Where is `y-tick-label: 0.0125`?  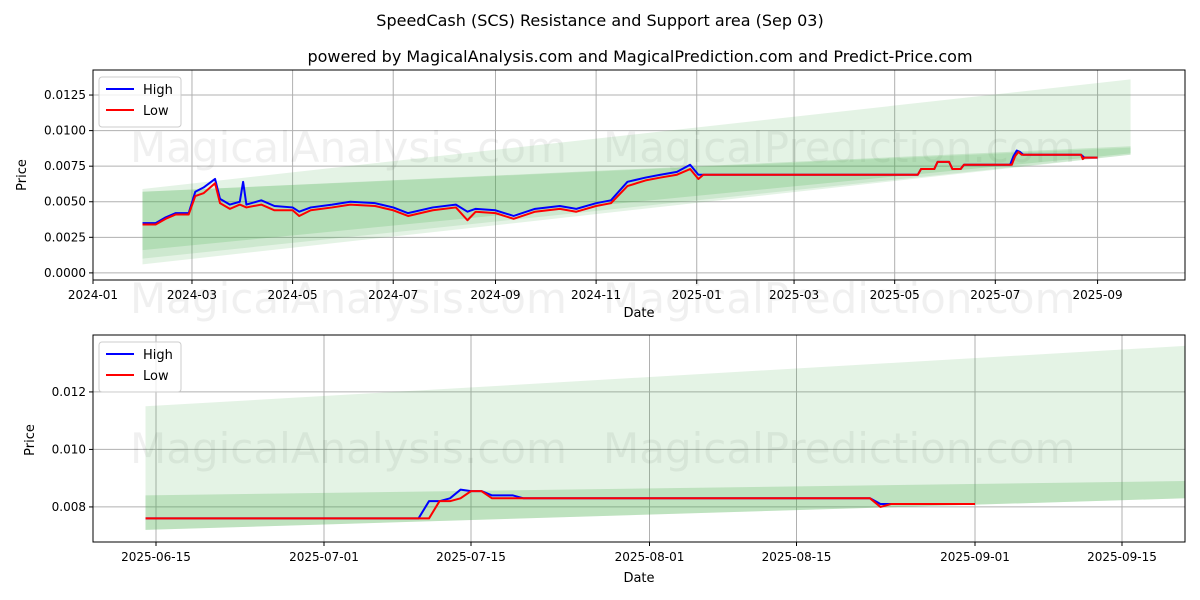
y-tick-label: 0.0125 is located at coordinates (65, 95).